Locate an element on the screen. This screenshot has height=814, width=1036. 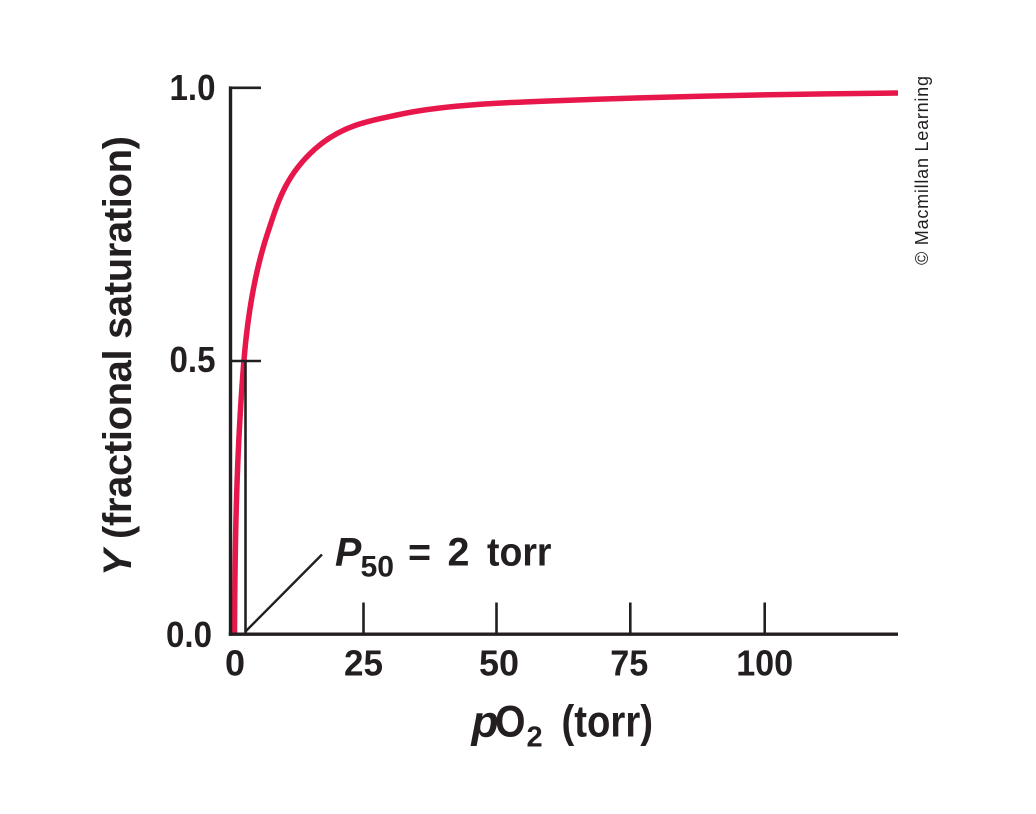
svg-text: © Macmillan Learning is located at coordinates (922, 170).